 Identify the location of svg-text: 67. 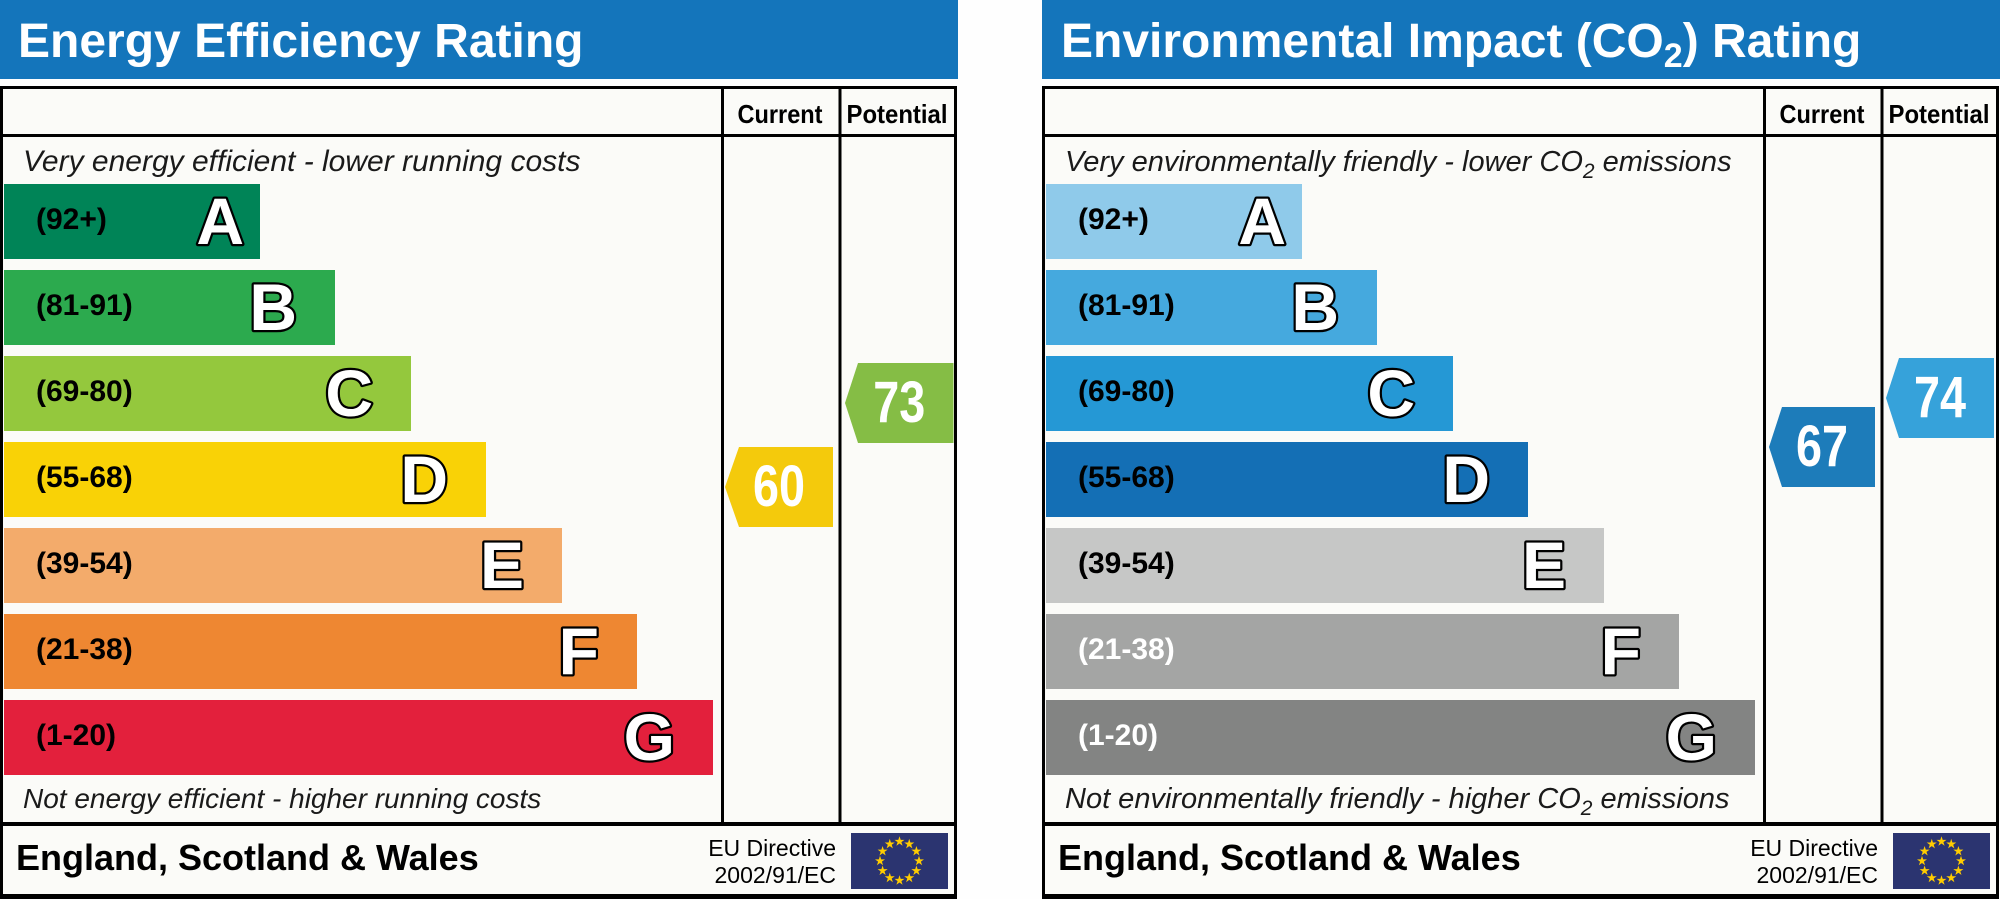
(1822, 446).